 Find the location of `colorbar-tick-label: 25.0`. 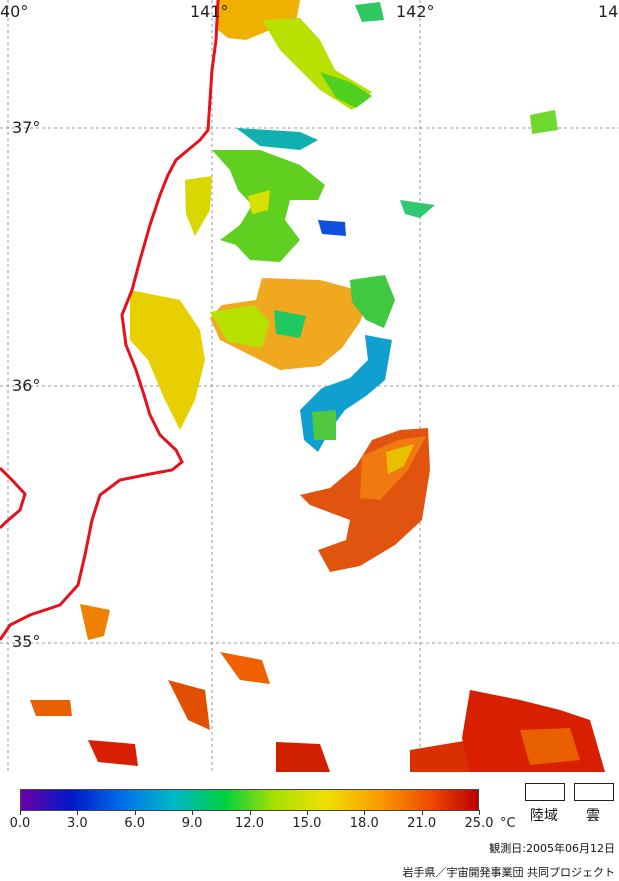

colorbar-tick-label: 25.0 is located at coordinates (479, 823).